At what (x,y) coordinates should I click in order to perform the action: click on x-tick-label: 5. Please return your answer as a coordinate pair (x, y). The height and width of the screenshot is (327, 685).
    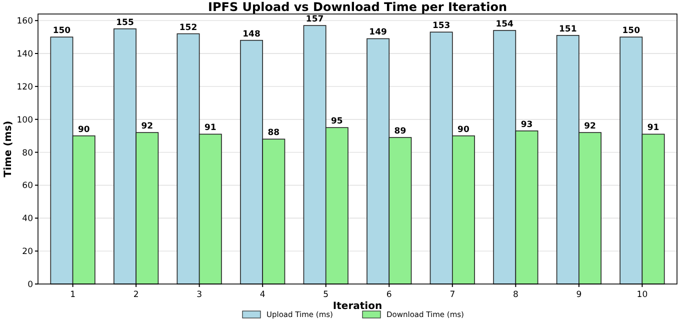
    Looking at the image, I should click on (326, 295).